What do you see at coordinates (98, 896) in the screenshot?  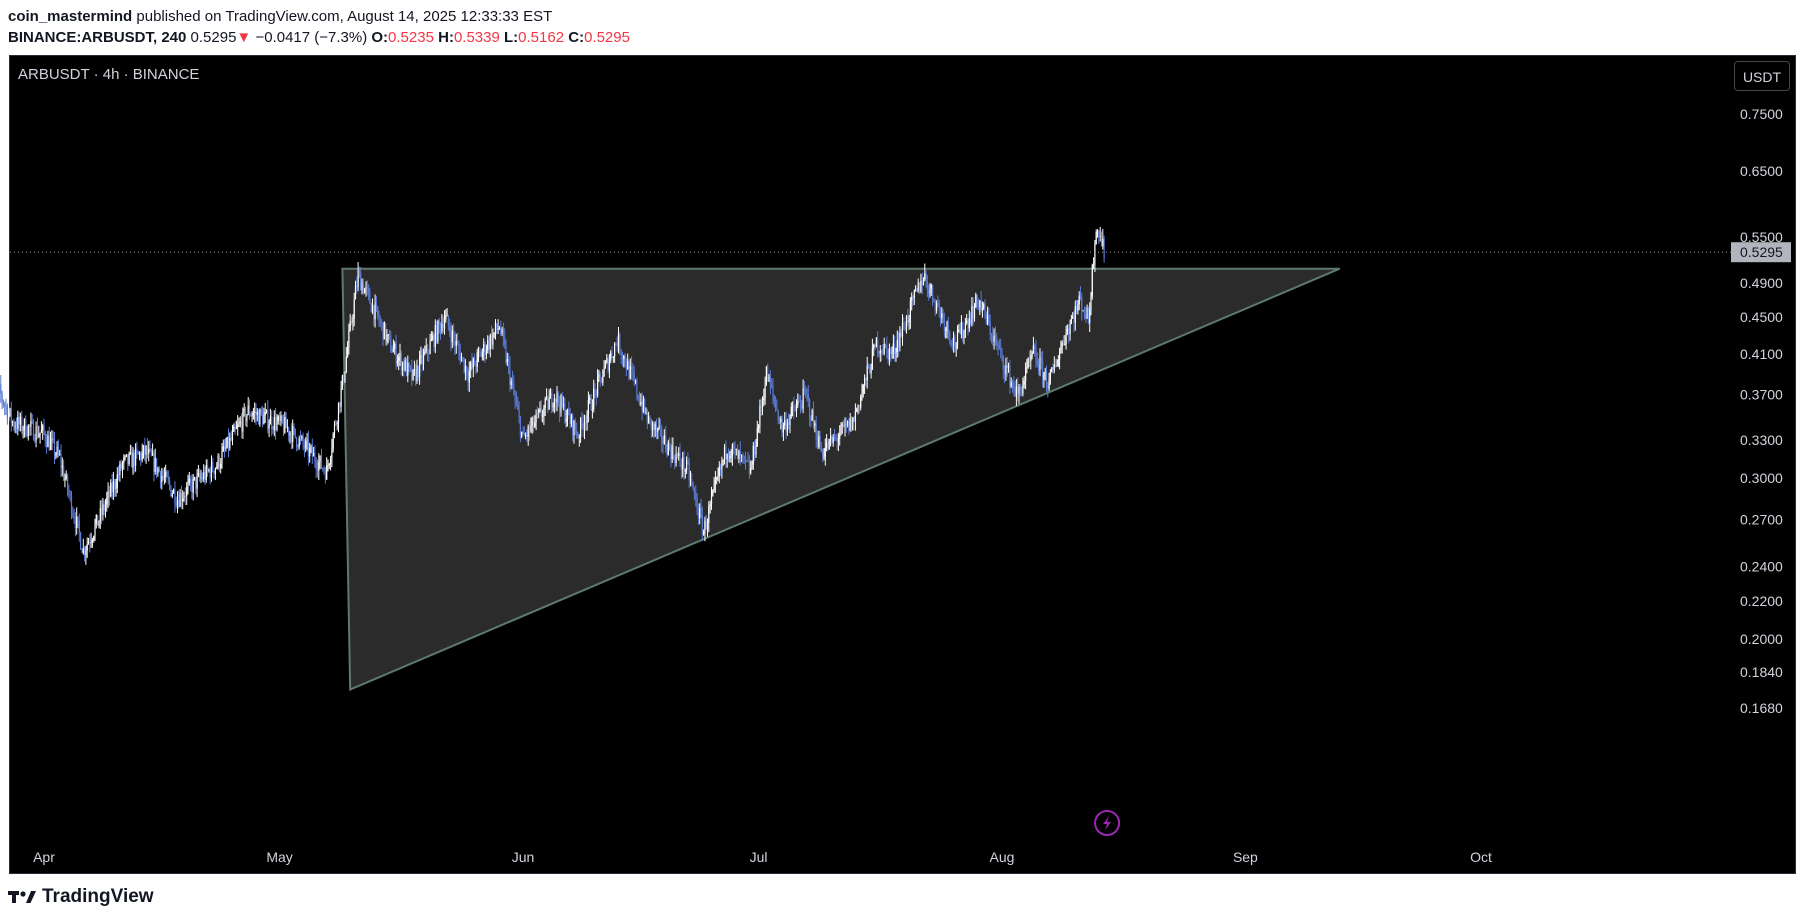 I see `tradingview-wordmark: TradingView` at bounding box center [98, 896].